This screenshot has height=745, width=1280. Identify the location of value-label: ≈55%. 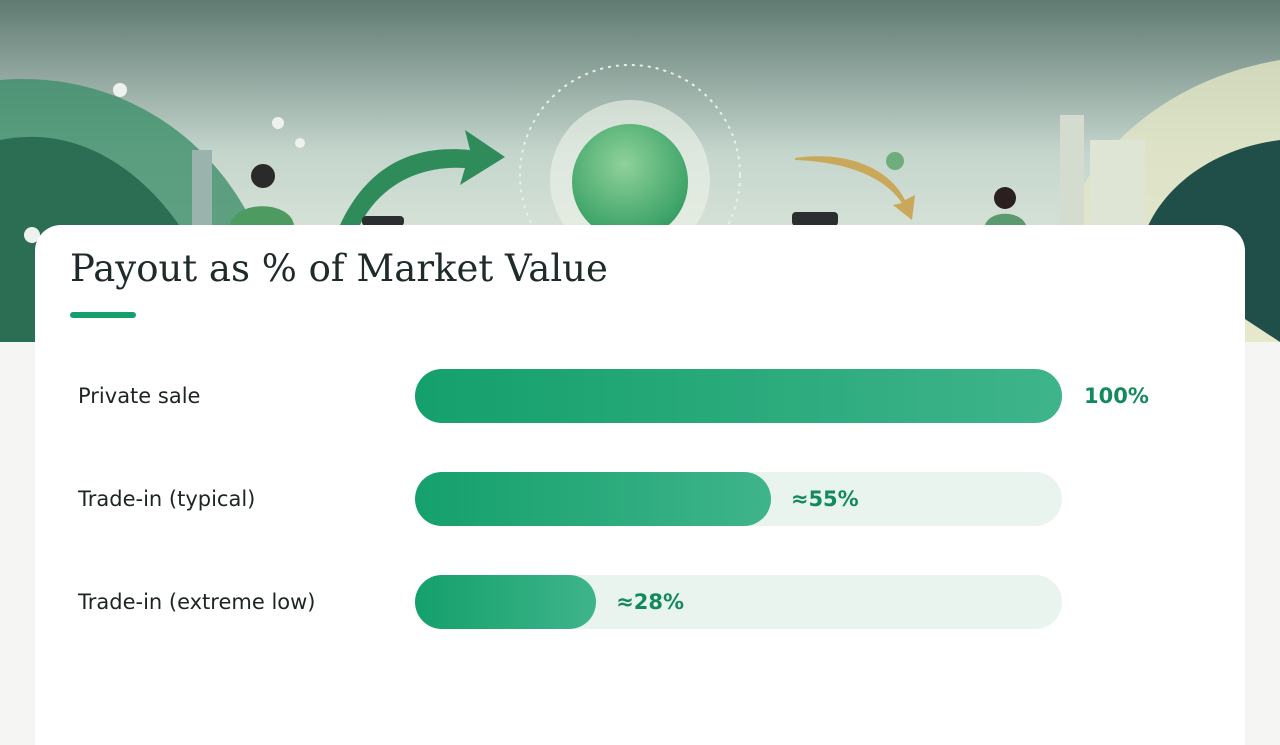
(824, 499).